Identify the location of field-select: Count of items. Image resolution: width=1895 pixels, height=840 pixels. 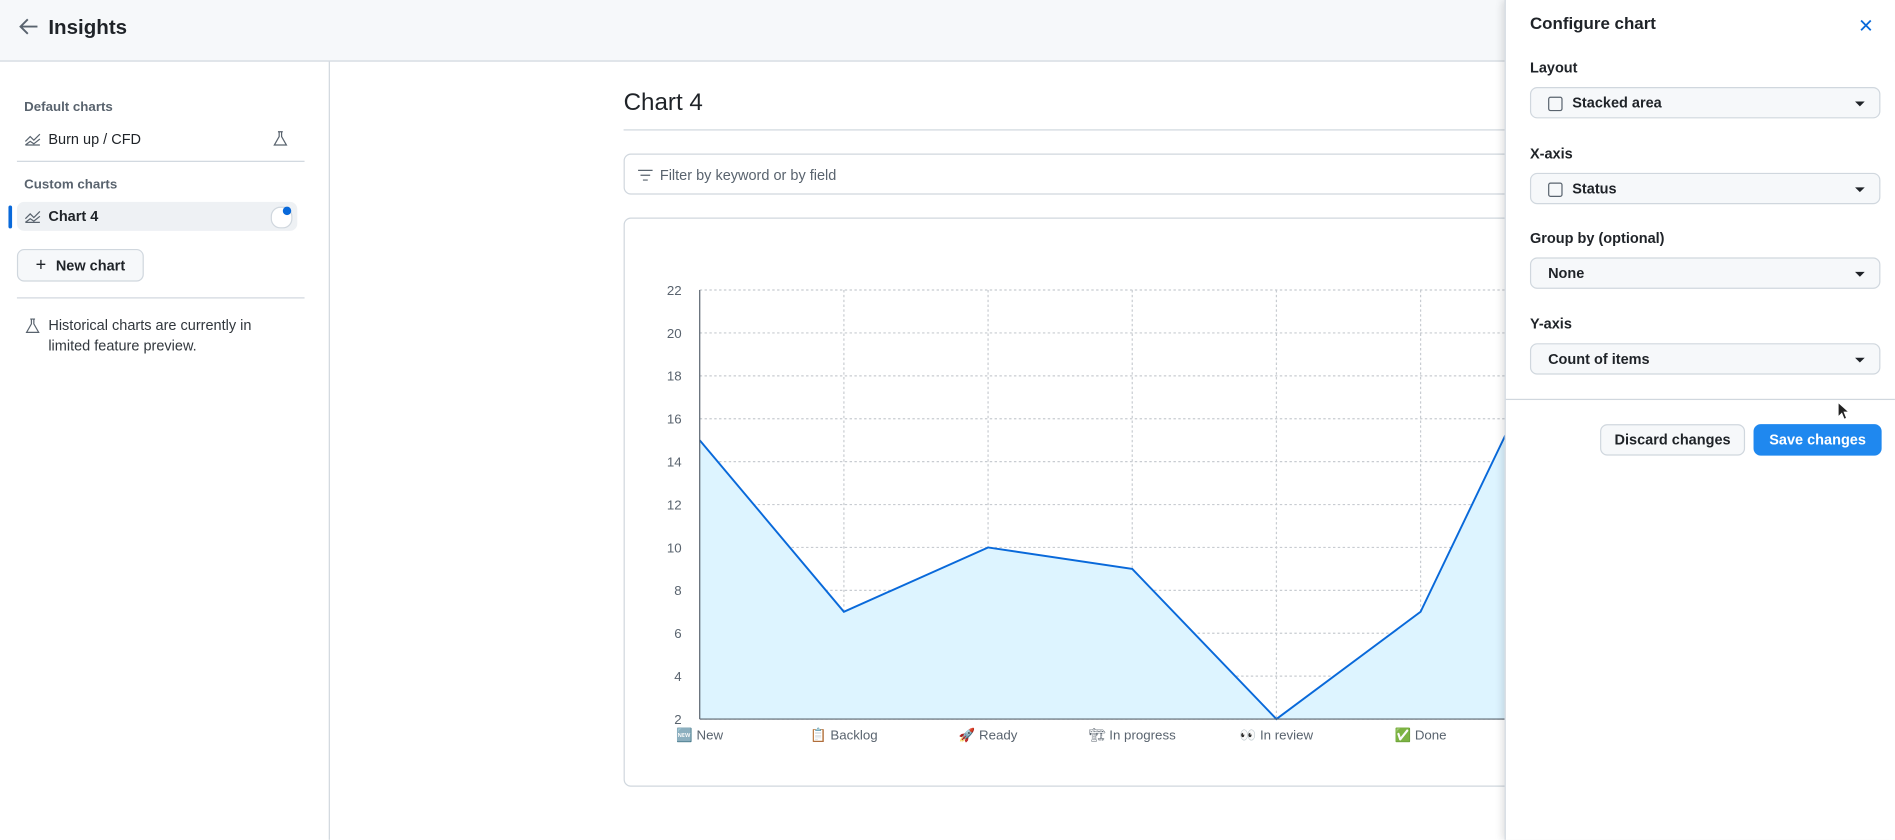
(1705, 359).